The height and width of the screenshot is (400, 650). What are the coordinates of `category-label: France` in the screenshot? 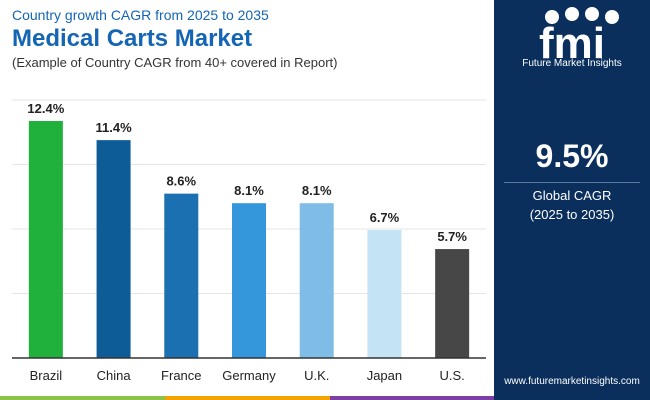 It's located at (181, 375).